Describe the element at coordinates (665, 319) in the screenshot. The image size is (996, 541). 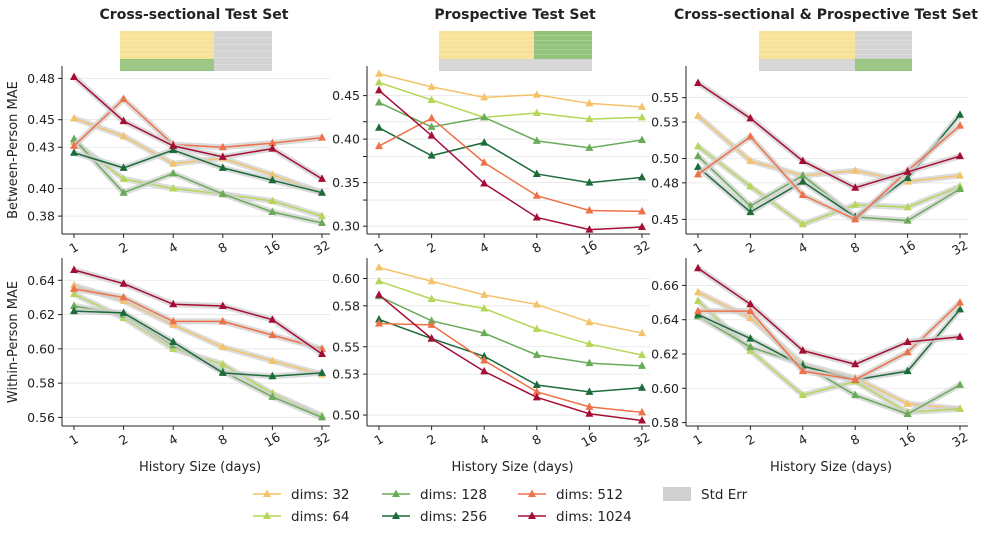
I see `y-tick-label: 0.64` at that location.